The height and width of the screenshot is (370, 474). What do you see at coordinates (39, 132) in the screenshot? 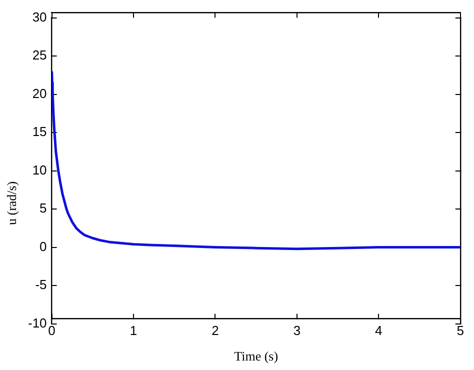
I see `y-tick-label: 15` at bounding box center [39, 132].